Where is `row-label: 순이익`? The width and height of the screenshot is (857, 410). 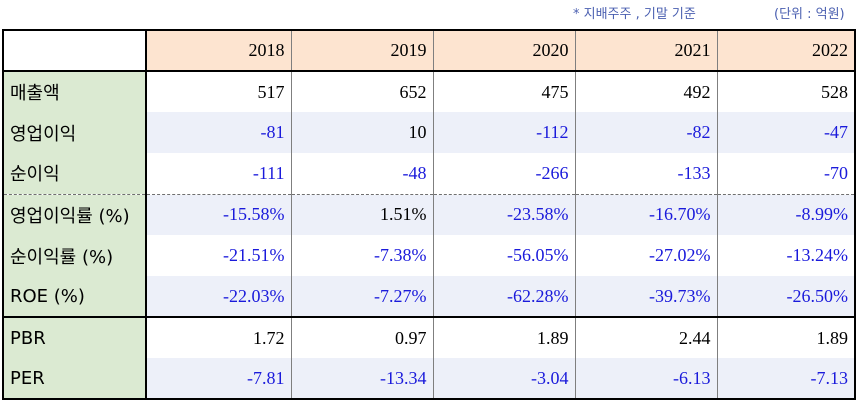
row-label: 순이익 is located at coordinates (74, 174).